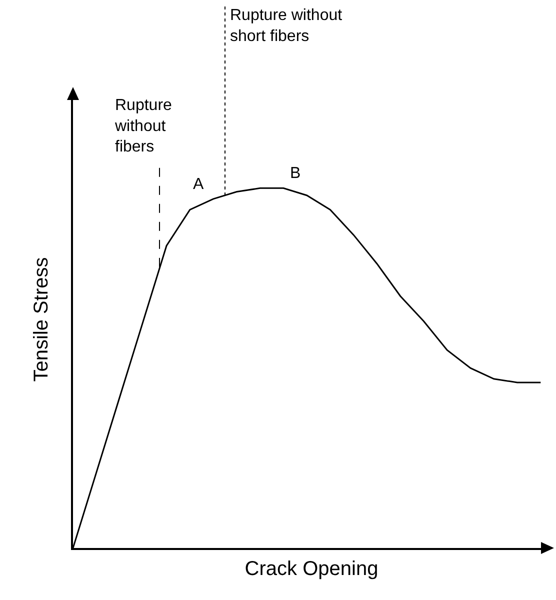  I want to click on text: B, so click(295, 173).